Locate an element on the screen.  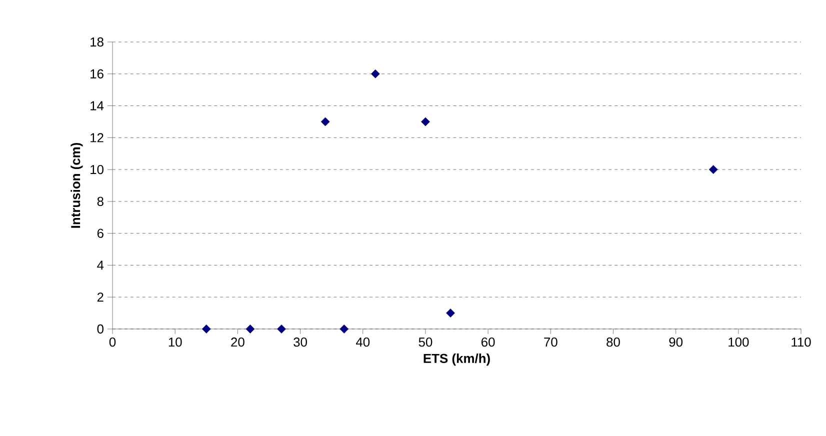
x-tick-label: 100 is located at coordinates (738, 342).